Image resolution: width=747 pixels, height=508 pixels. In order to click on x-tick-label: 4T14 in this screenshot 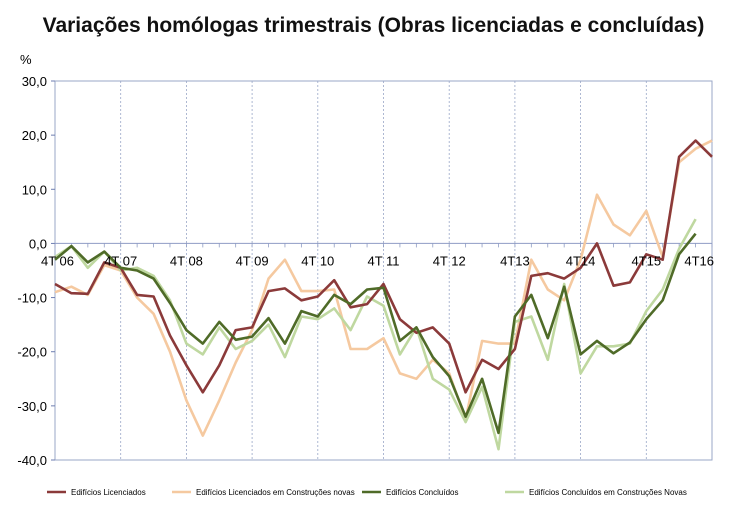, I will do `click(581, 260)`.